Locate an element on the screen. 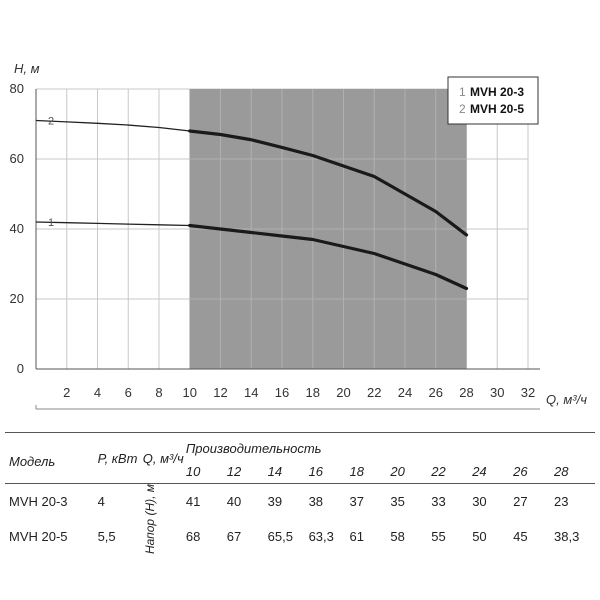 The image size is (600, 600). head-value: 65,5 is located at coordinates (280, 537).